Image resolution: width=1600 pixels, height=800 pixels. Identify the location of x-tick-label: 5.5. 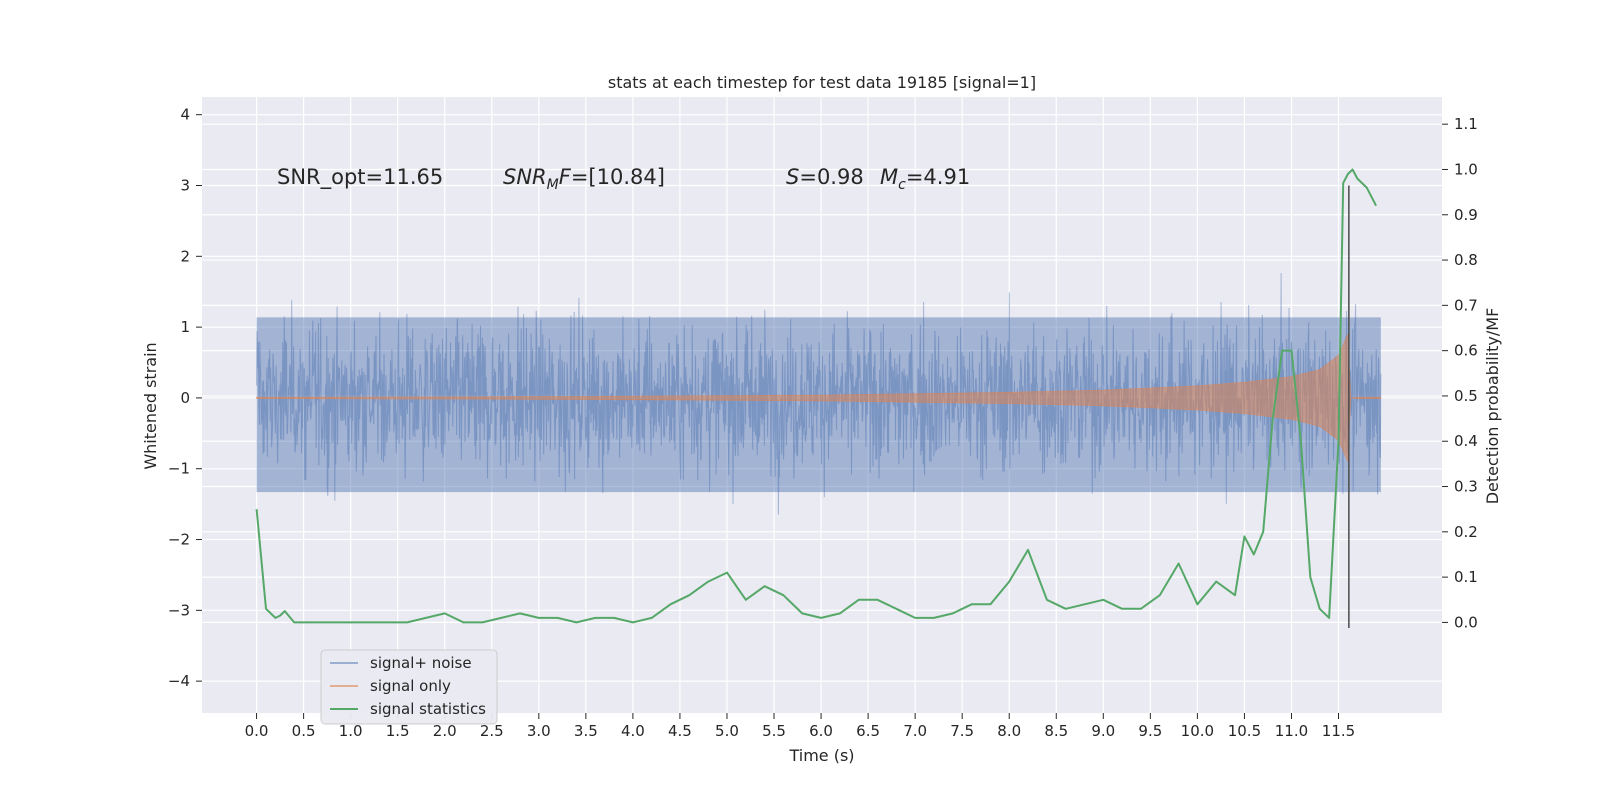
(774, 731).